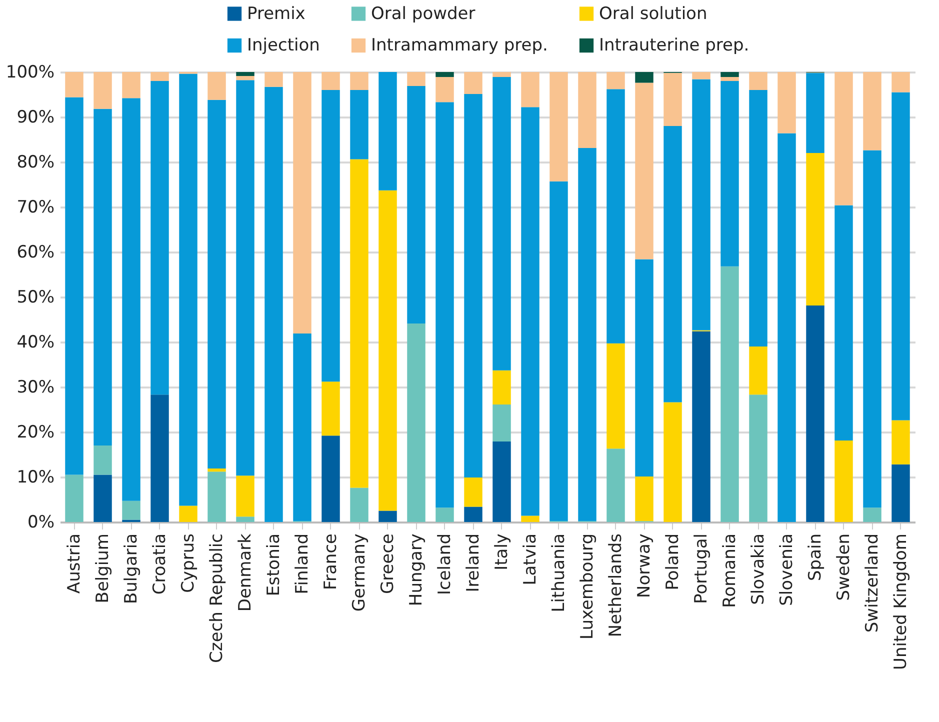 Image resolution: width=939 pixels, height=722 pixels. What do you see at coordinates (423, 14) in the screenshot?
I see `legend-label: Oral powder` at bounding box center [423, 14].